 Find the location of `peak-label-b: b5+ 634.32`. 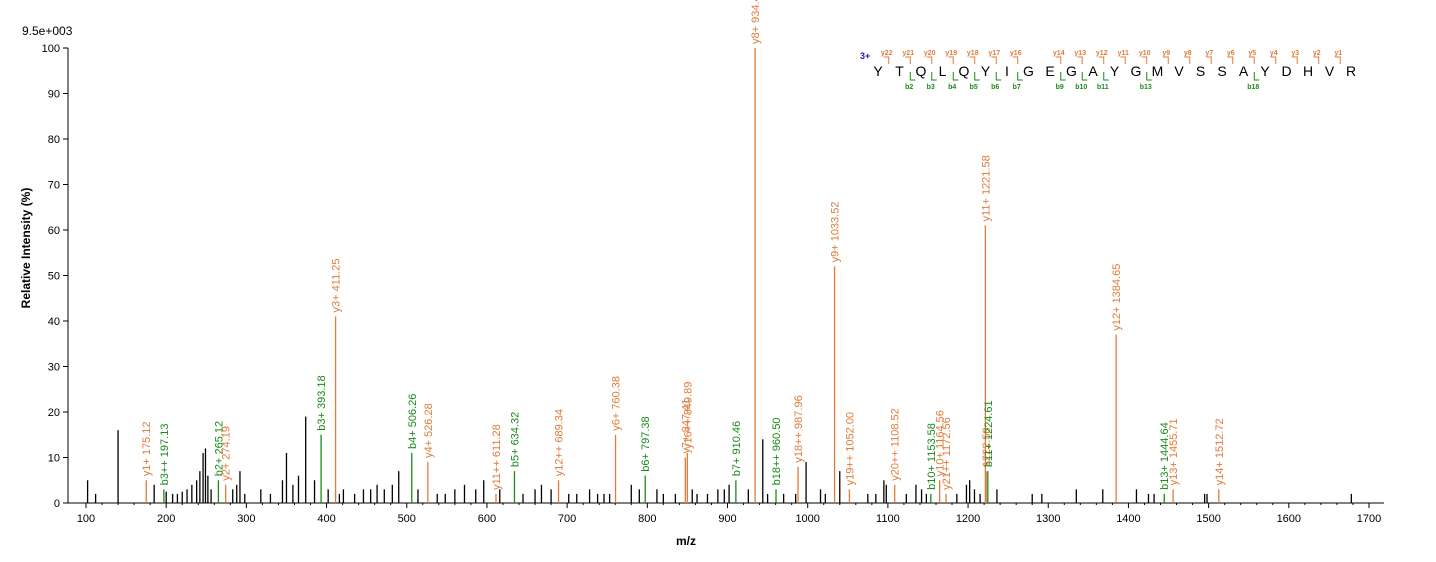

peak-label-b: b5+ 634.32 is located at coordinates (515, 439).